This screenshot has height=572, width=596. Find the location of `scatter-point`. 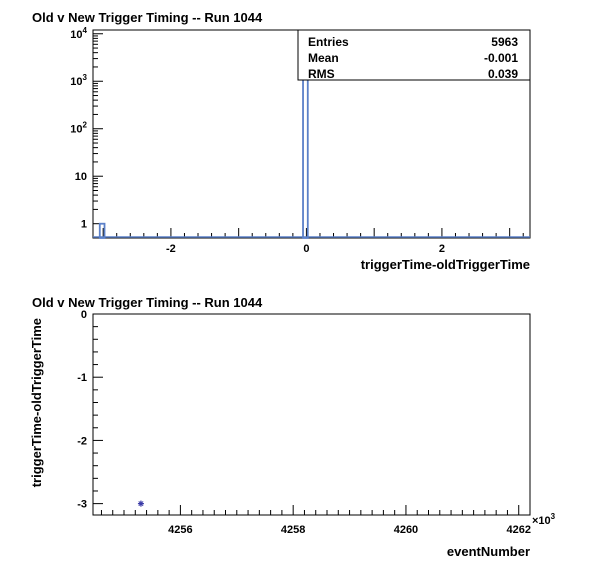

scatter-point is located at coordinates (140, 503).